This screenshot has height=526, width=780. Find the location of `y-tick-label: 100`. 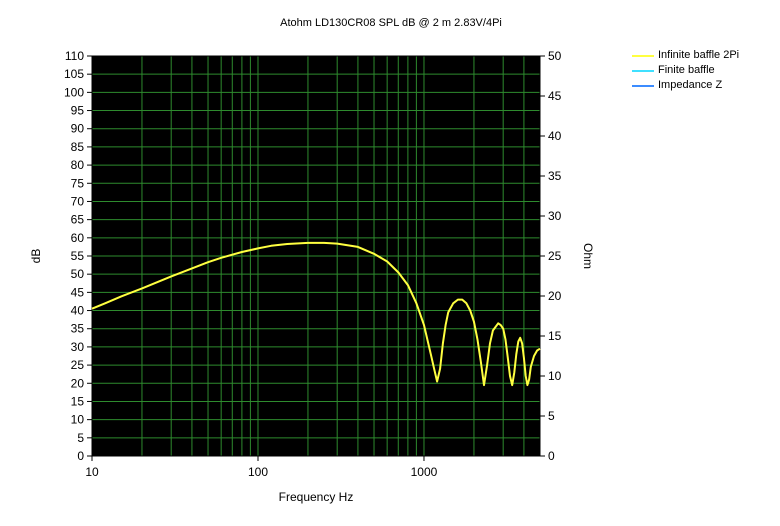

y-tick-label: 100 is located at coordinates (74, 92).